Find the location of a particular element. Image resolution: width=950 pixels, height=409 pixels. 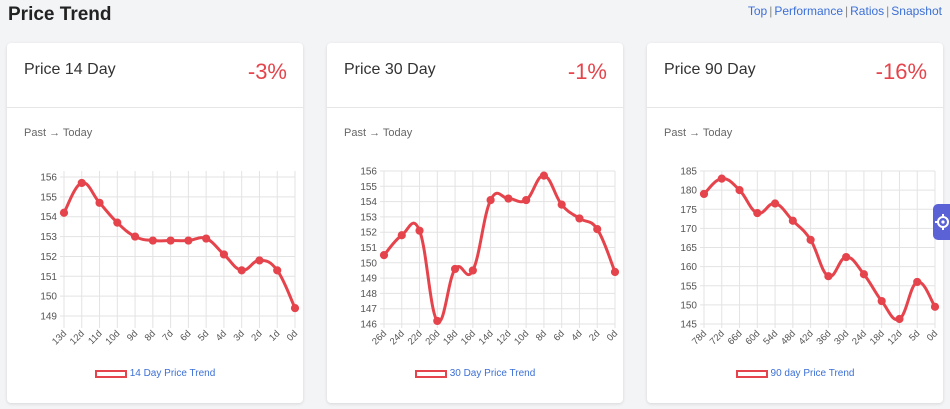

chart-legend: 30 Day Price Trend is located at coordinates (475, 373).